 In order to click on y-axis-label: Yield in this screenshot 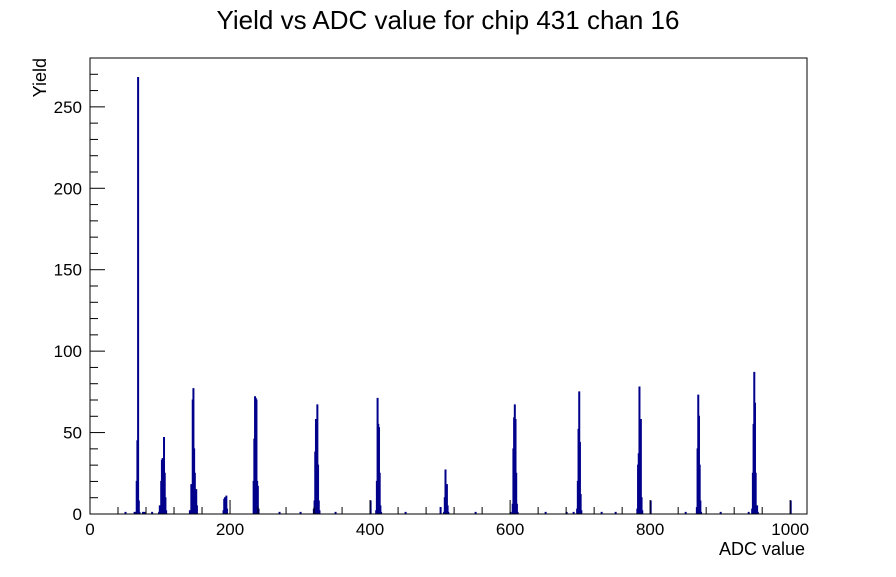, I will do `click(40, 77)`.